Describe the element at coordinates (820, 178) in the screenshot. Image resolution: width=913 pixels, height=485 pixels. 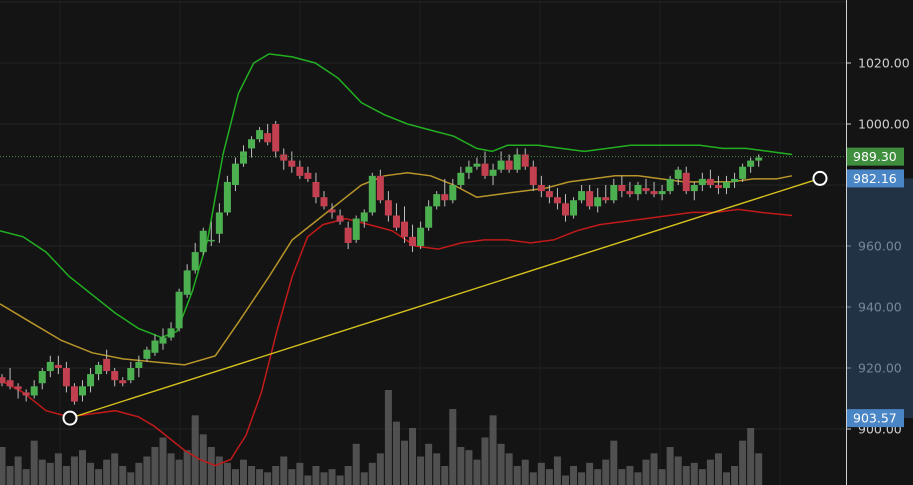
I see `trendline-end-handle` at that location.